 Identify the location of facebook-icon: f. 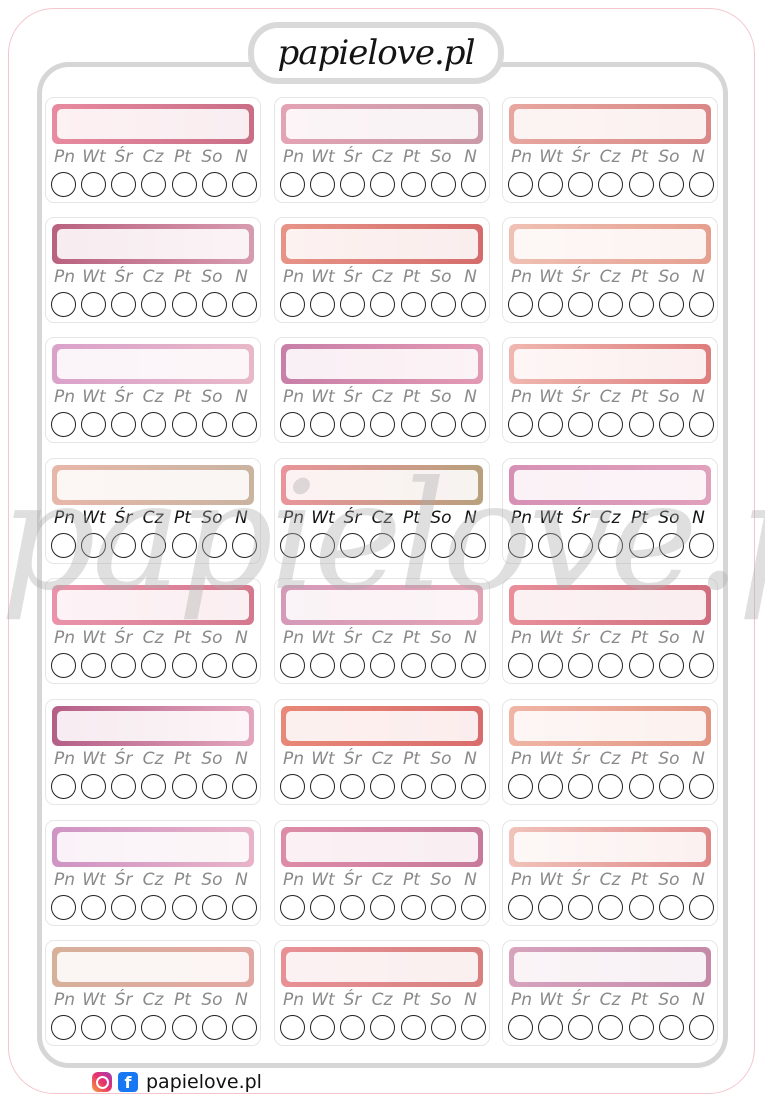
(128, 1082).